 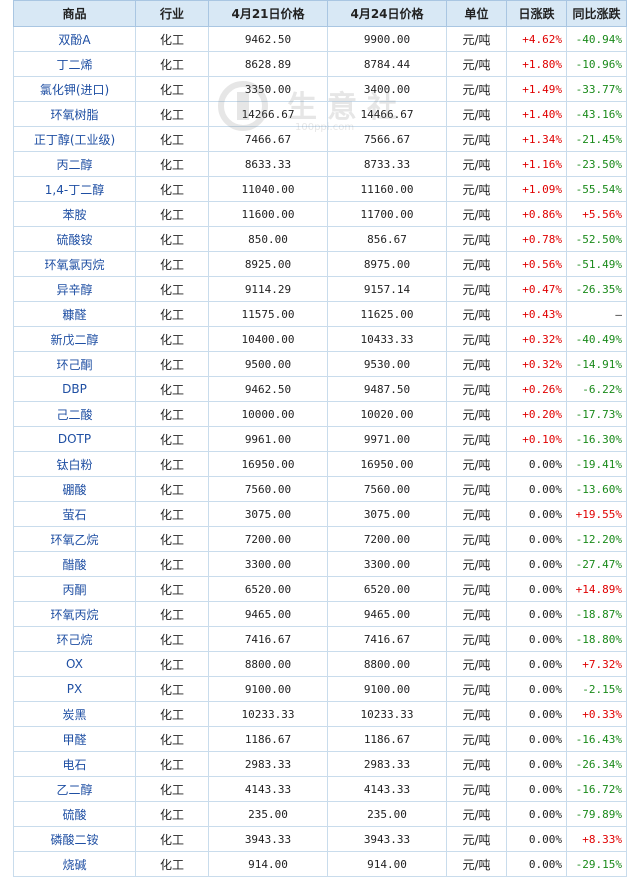 What do you see at coordinates (536, 189) in the screenshot?
I see `daily-change-cell: +1.09%` at bounding box center [536, 189].